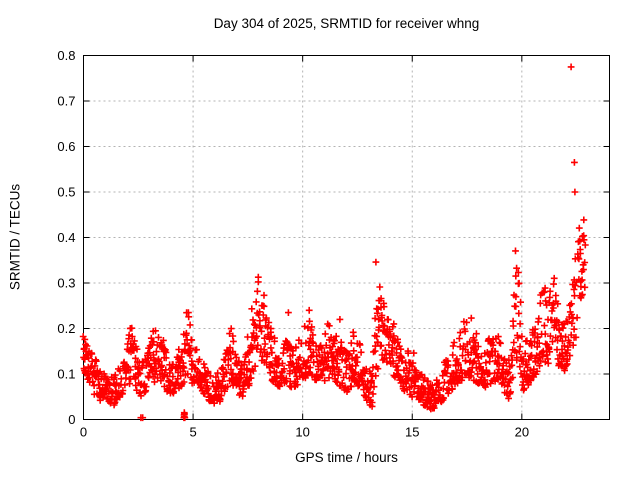 This screenshot has height=480, width=640. What do you see at coordinates (71, 419) in the screenshot?
I see `y-tick-label: 0` at bounding box center [71, 419].